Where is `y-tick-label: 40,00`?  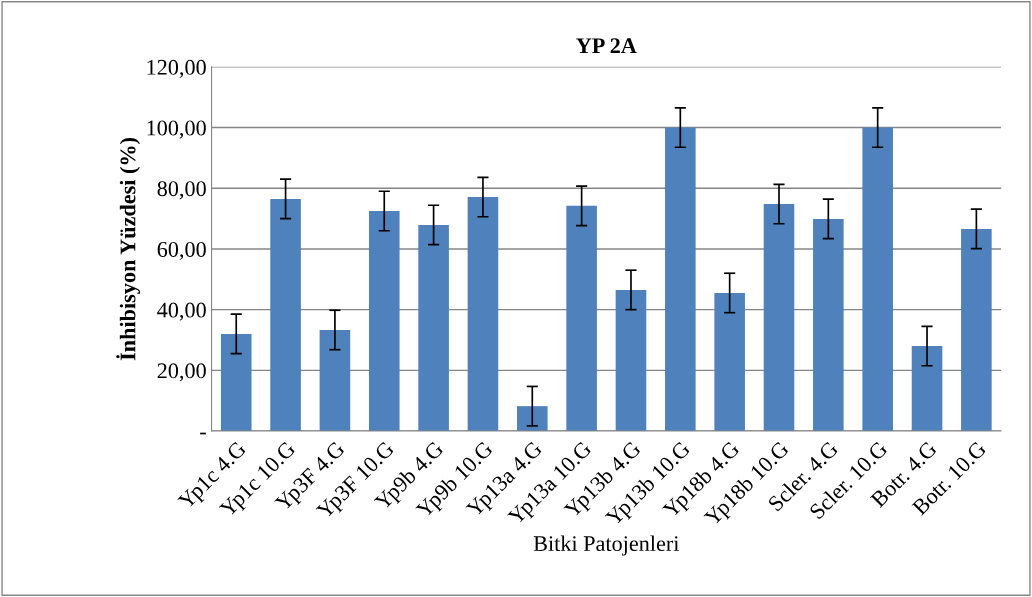
y-tick-label: 40,00 is located at coordinates (181, 311).